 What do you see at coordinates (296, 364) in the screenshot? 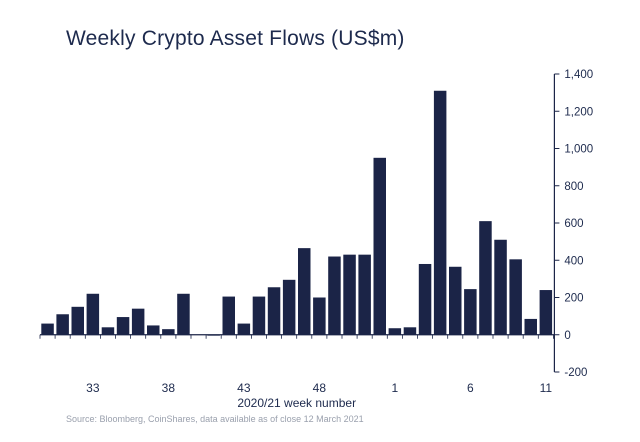
I see `x-axis-ticks: 33 38 43 48 1 6 11` at bounding box center [296, 364].